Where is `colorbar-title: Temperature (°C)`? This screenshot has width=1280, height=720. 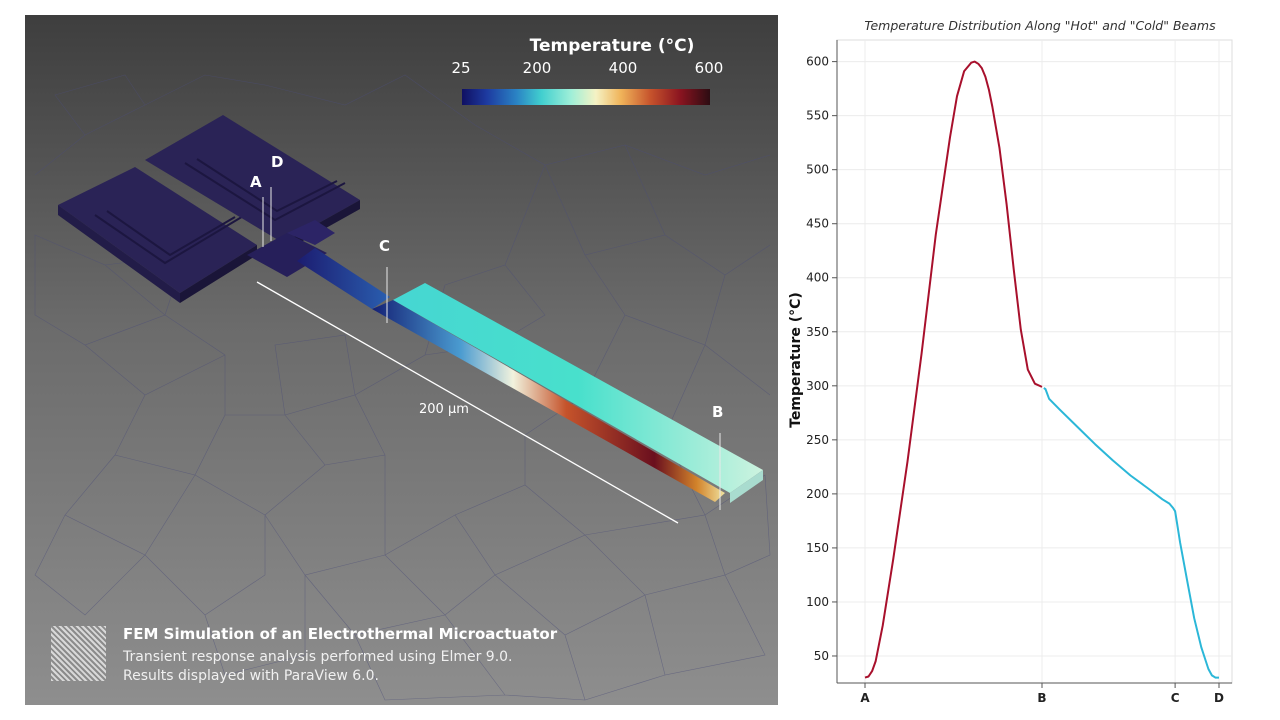
colorbar-title: Temperature (°C) is located at coordinates (612, 46).